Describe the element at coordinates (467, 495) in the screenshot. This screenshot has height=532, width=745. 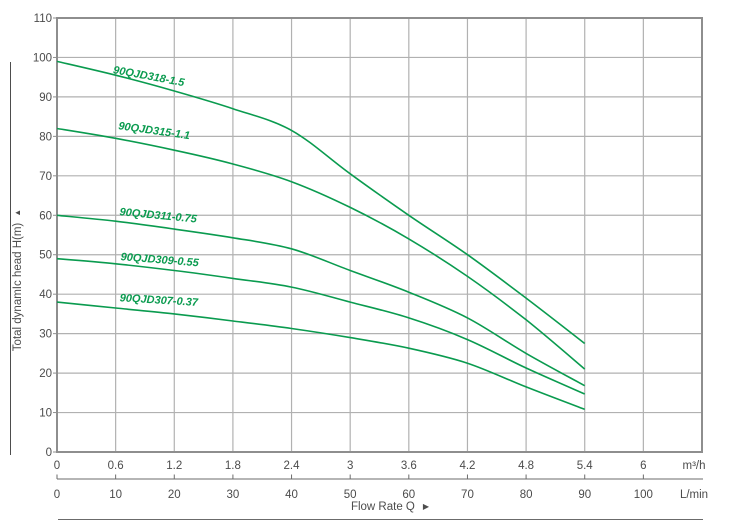
I see `x-axis-secondary-tick-label: 70` at that location.